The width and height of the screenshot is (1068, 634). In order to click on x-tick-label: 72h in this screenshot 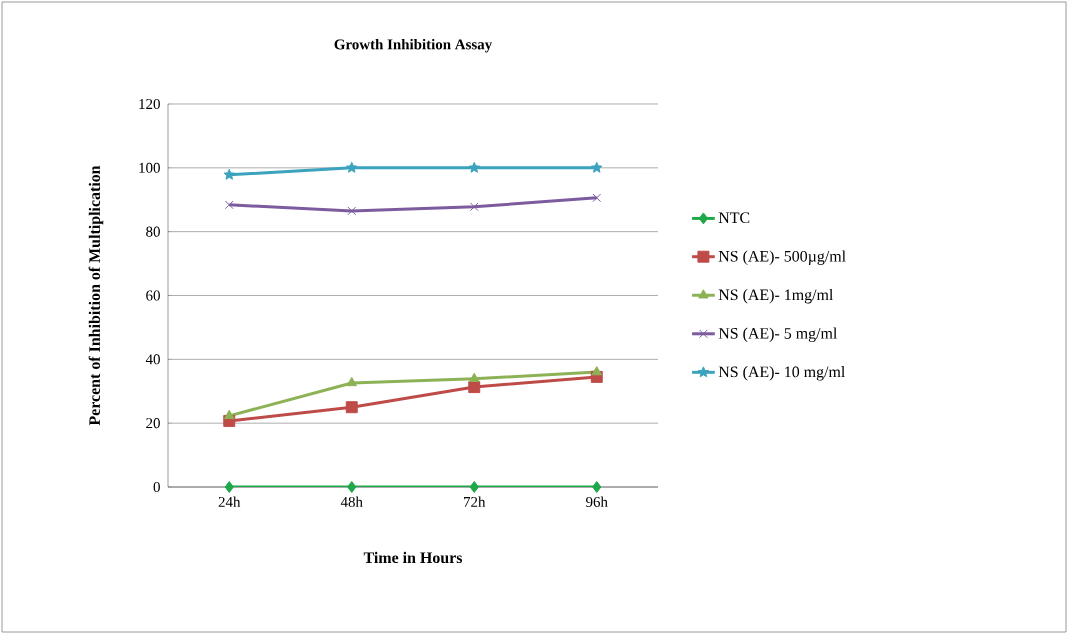, I will do `click(475, 501)`.